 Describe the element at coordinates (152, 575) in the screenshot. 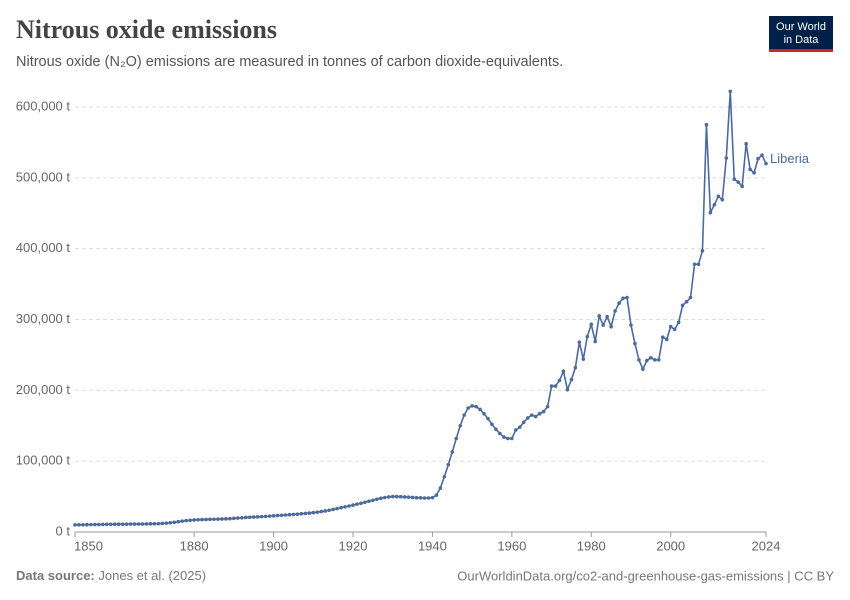

I see `source-text: Jones et al. (2025)` at that location.